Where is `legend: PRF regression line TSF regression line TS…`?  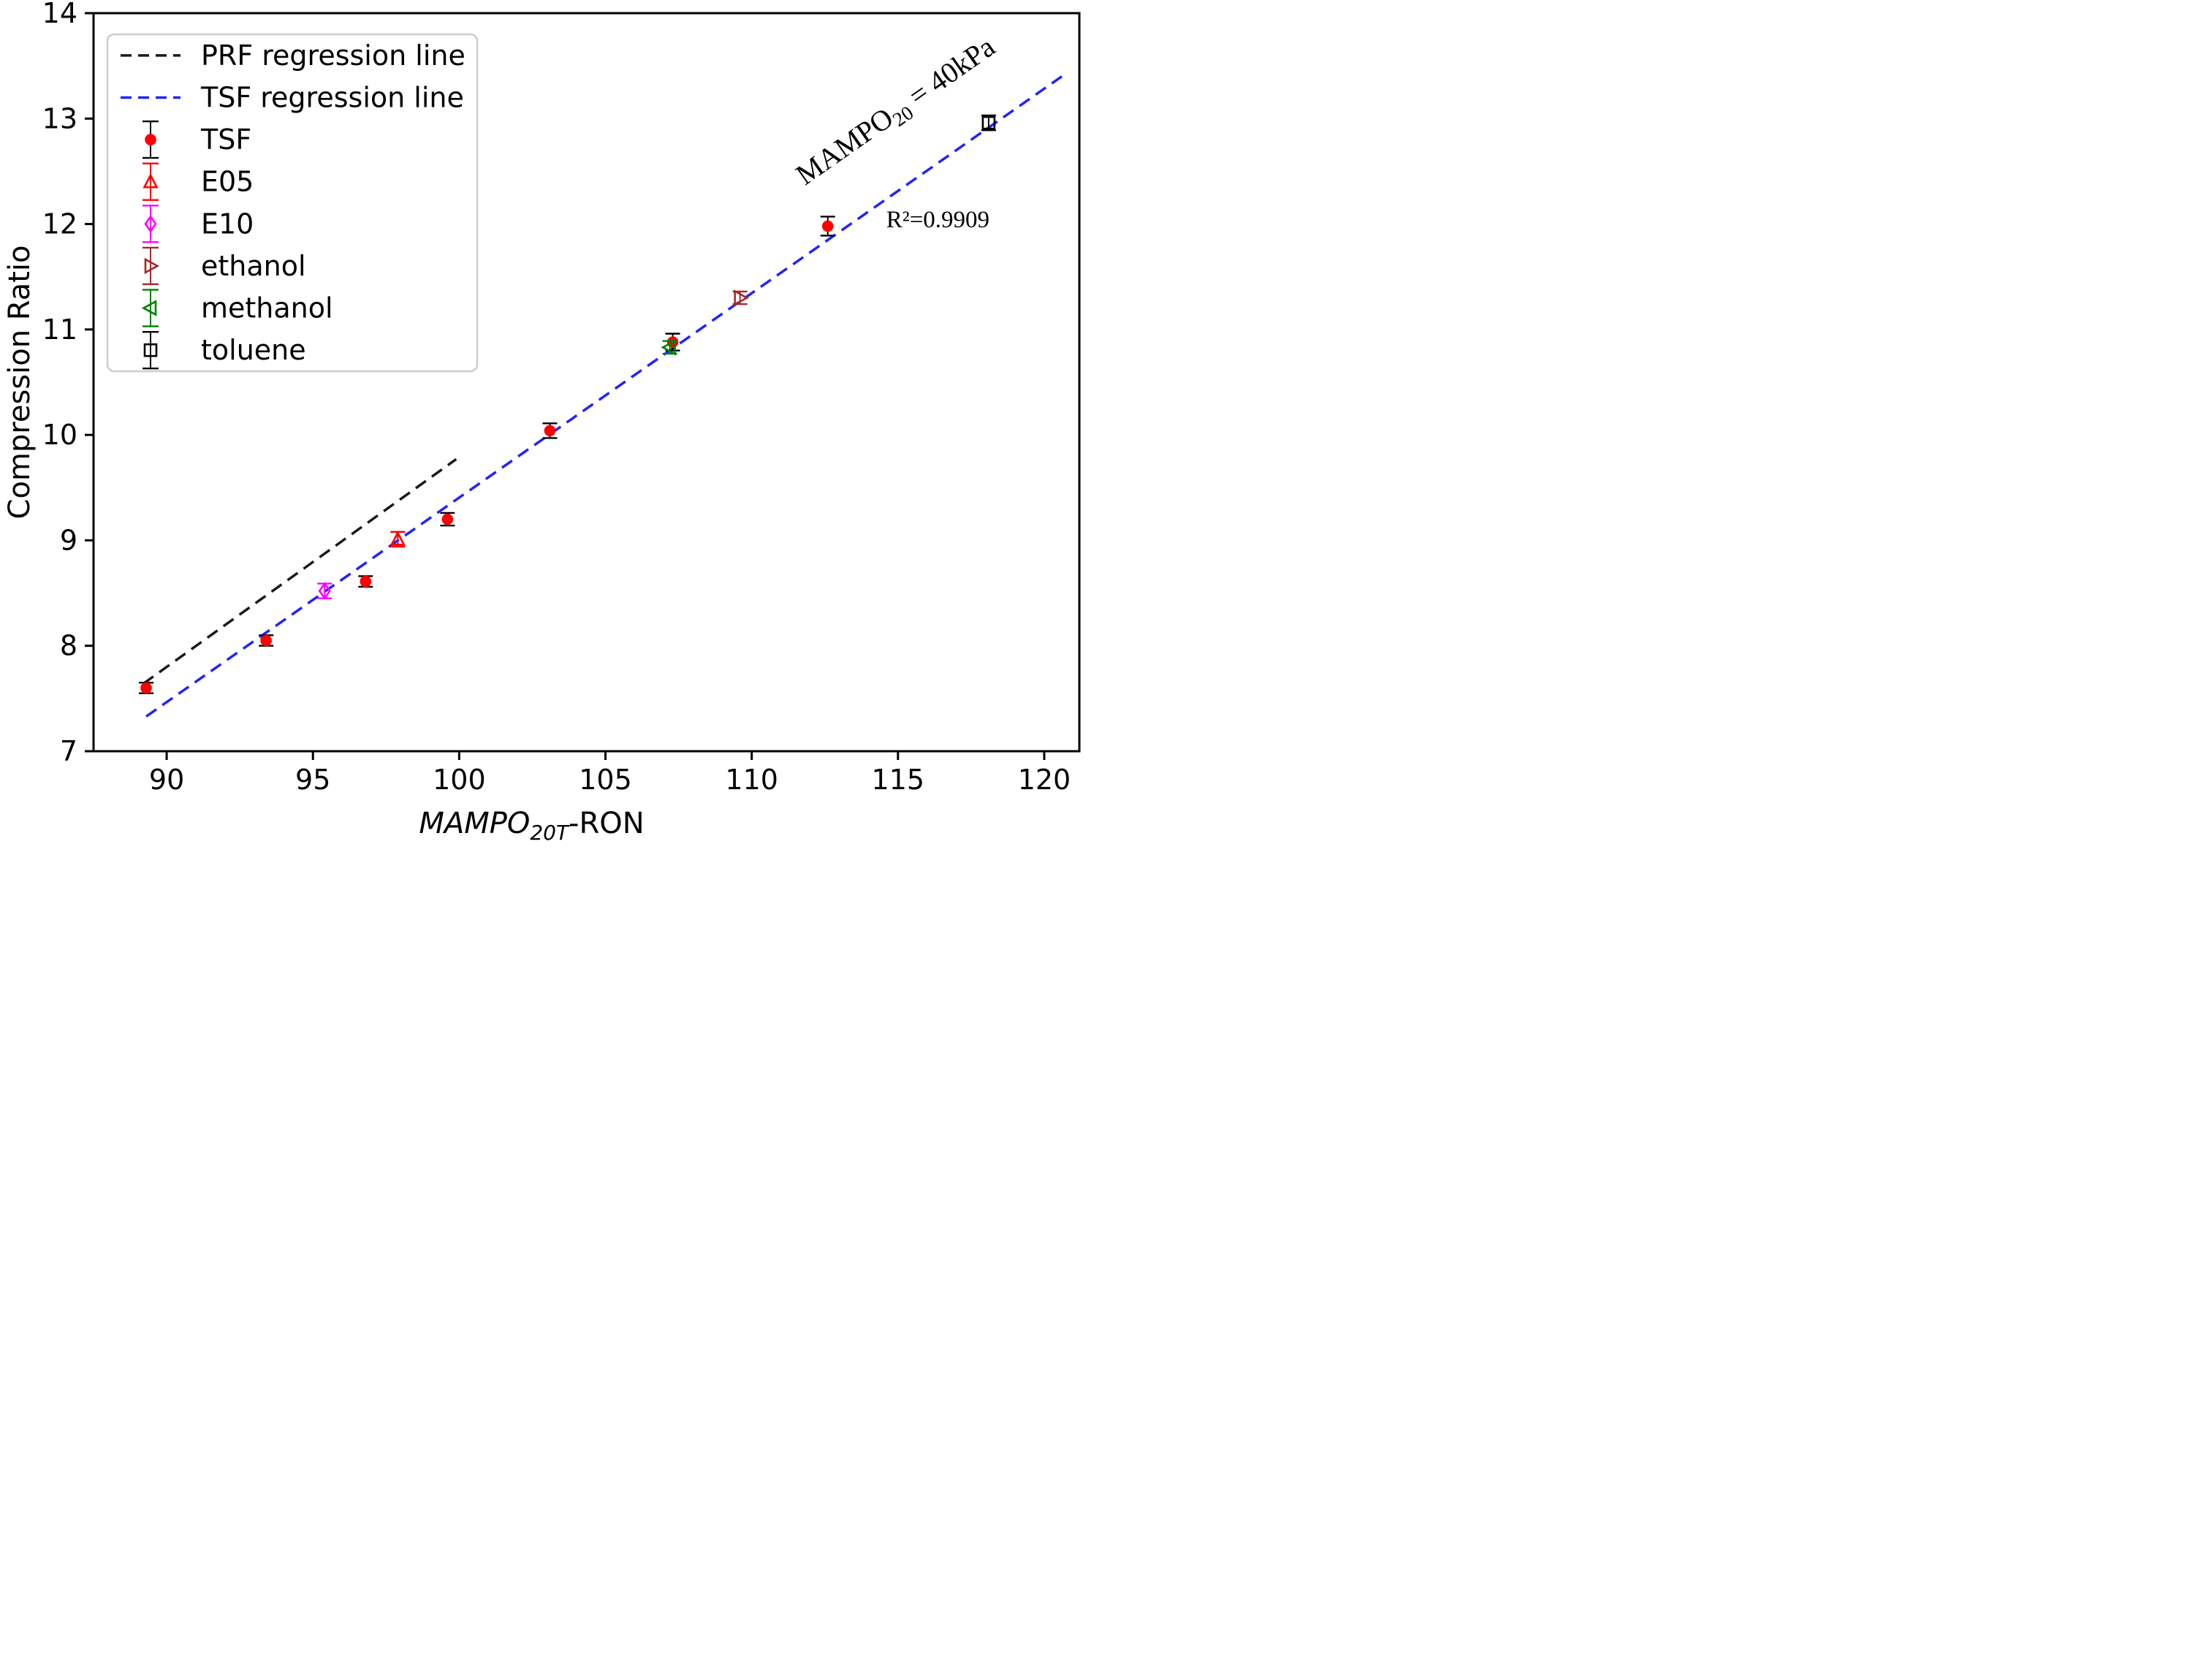
legend: PRF regression line TSF regression line TS… is located at coordinates (292, 203).